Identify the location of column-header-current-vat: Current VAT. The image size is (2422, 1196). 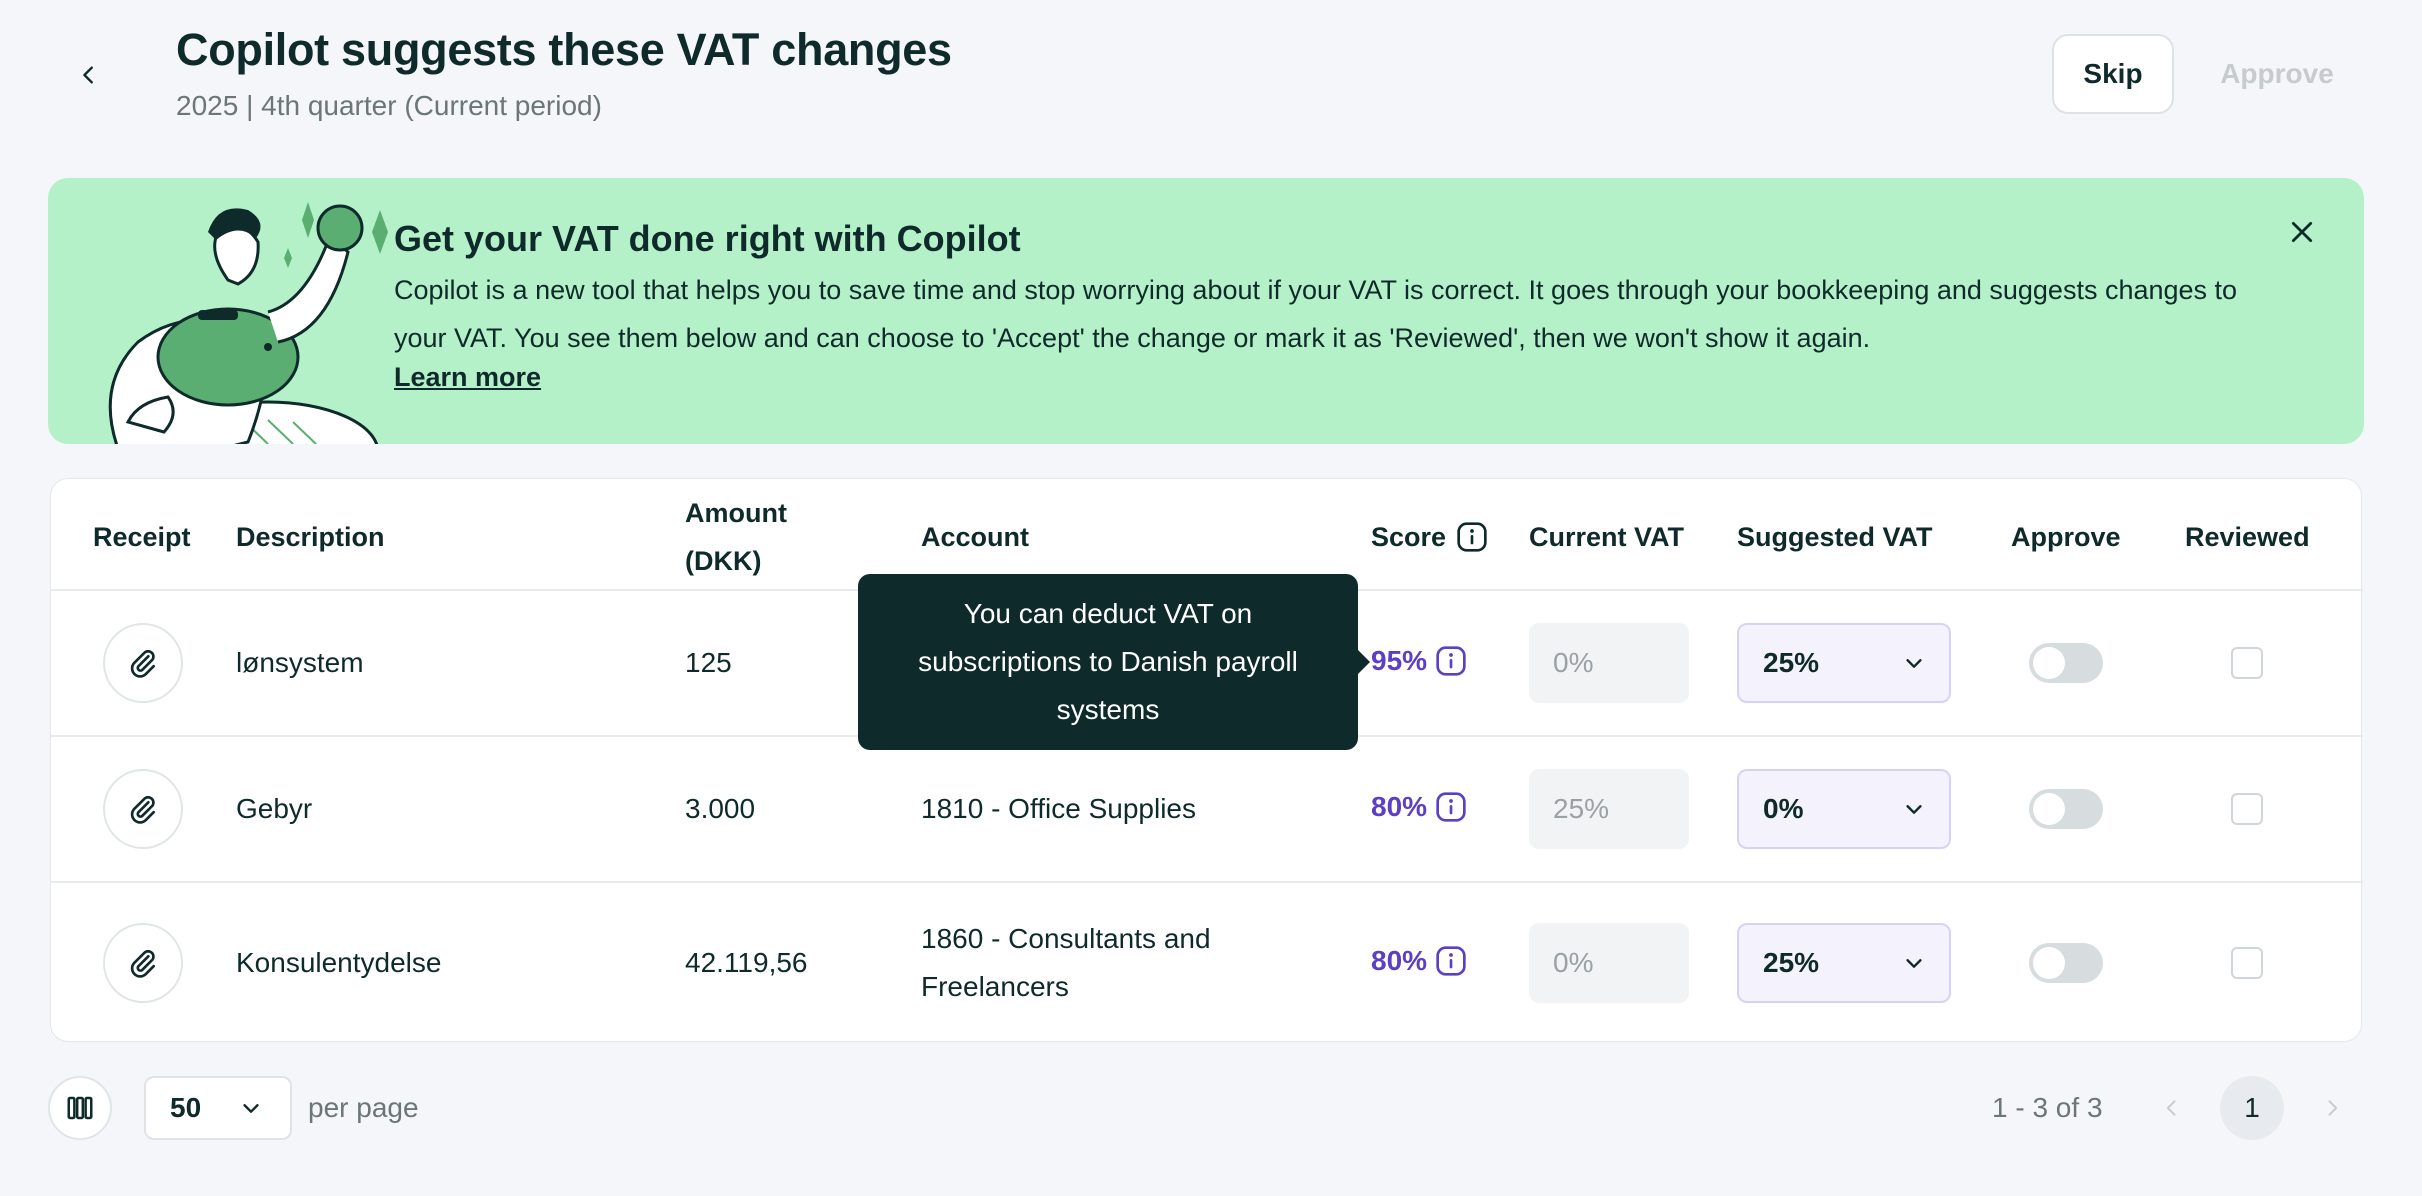
(1606, 537).